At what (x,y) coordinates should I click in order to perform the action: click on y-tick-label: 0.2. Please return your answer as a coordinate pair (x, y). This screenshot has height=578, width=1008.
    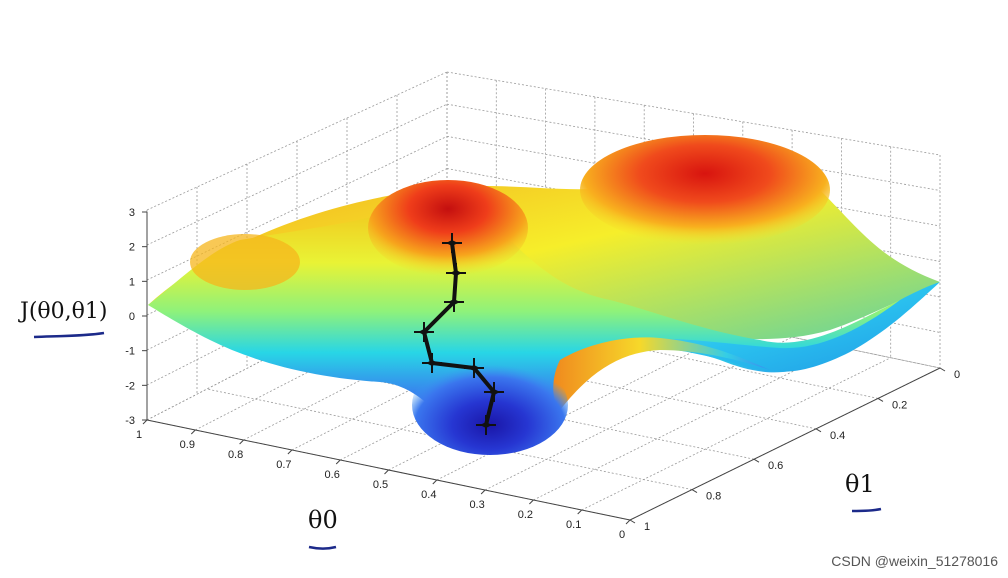
    Looking at the image, I should click on (899, 405).